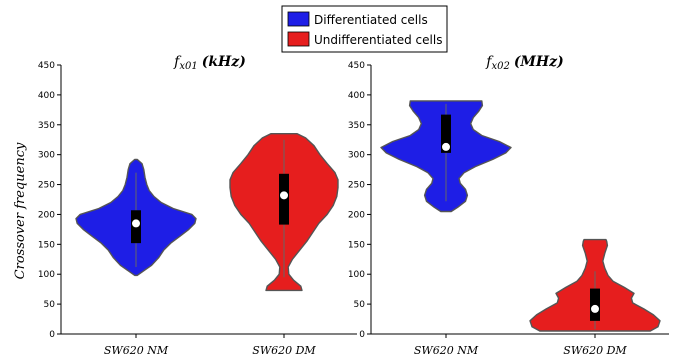  What do you see at coordinates (224, 62) in the screenshot?
I see `panel-title-fx01-unit: (kHz)` at bounding box center [224, 62].